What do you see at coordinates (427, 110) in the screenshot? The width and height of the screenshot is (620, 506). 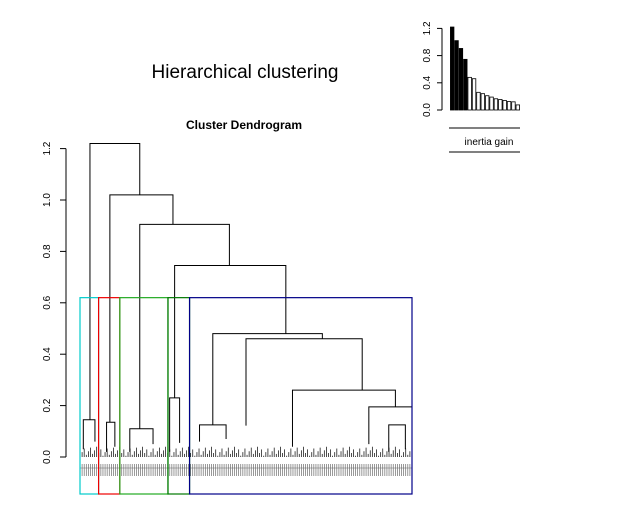 I see `inertia-y-tick-label: 0.0` at bounding box center [427, 110].